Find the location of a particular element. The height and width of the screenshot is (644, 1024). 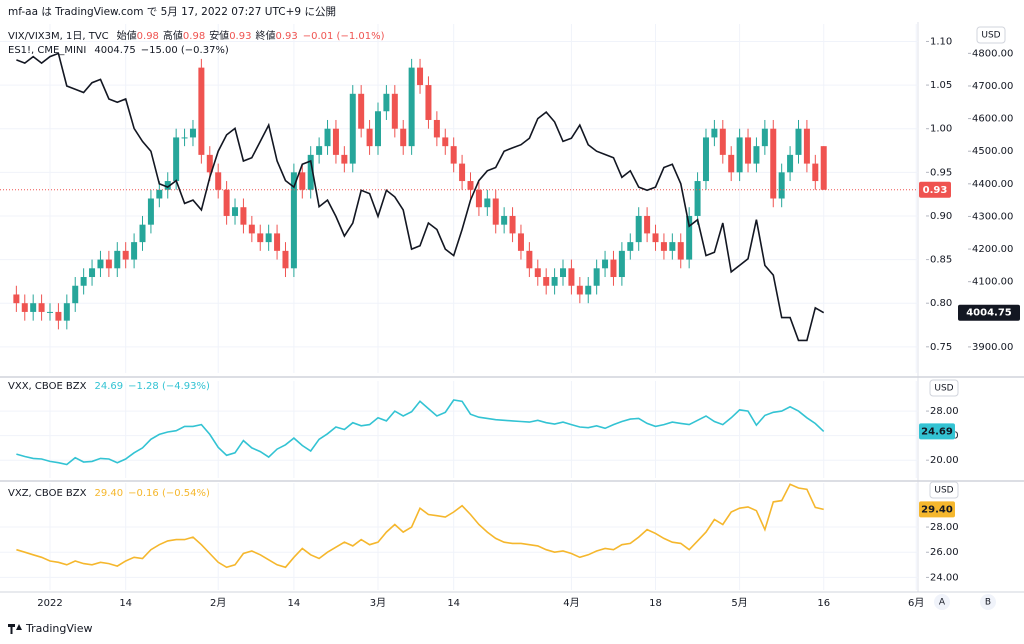

ohlc-label: 始値 is located at coordinates (127, 35).